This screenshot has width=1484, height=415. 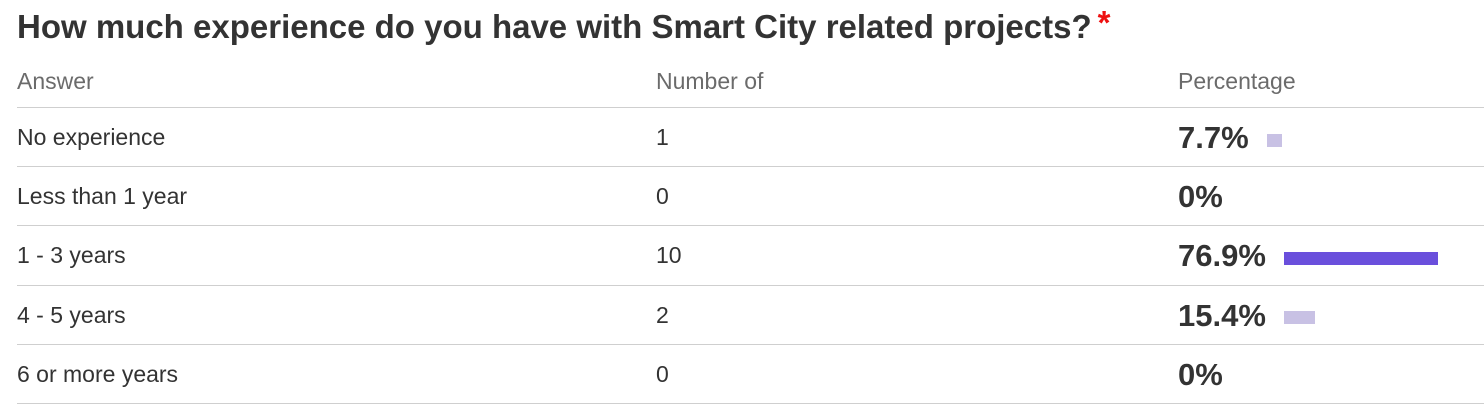 I want to click on percentage-value: 76.9%, so click(x=1222, y=256).